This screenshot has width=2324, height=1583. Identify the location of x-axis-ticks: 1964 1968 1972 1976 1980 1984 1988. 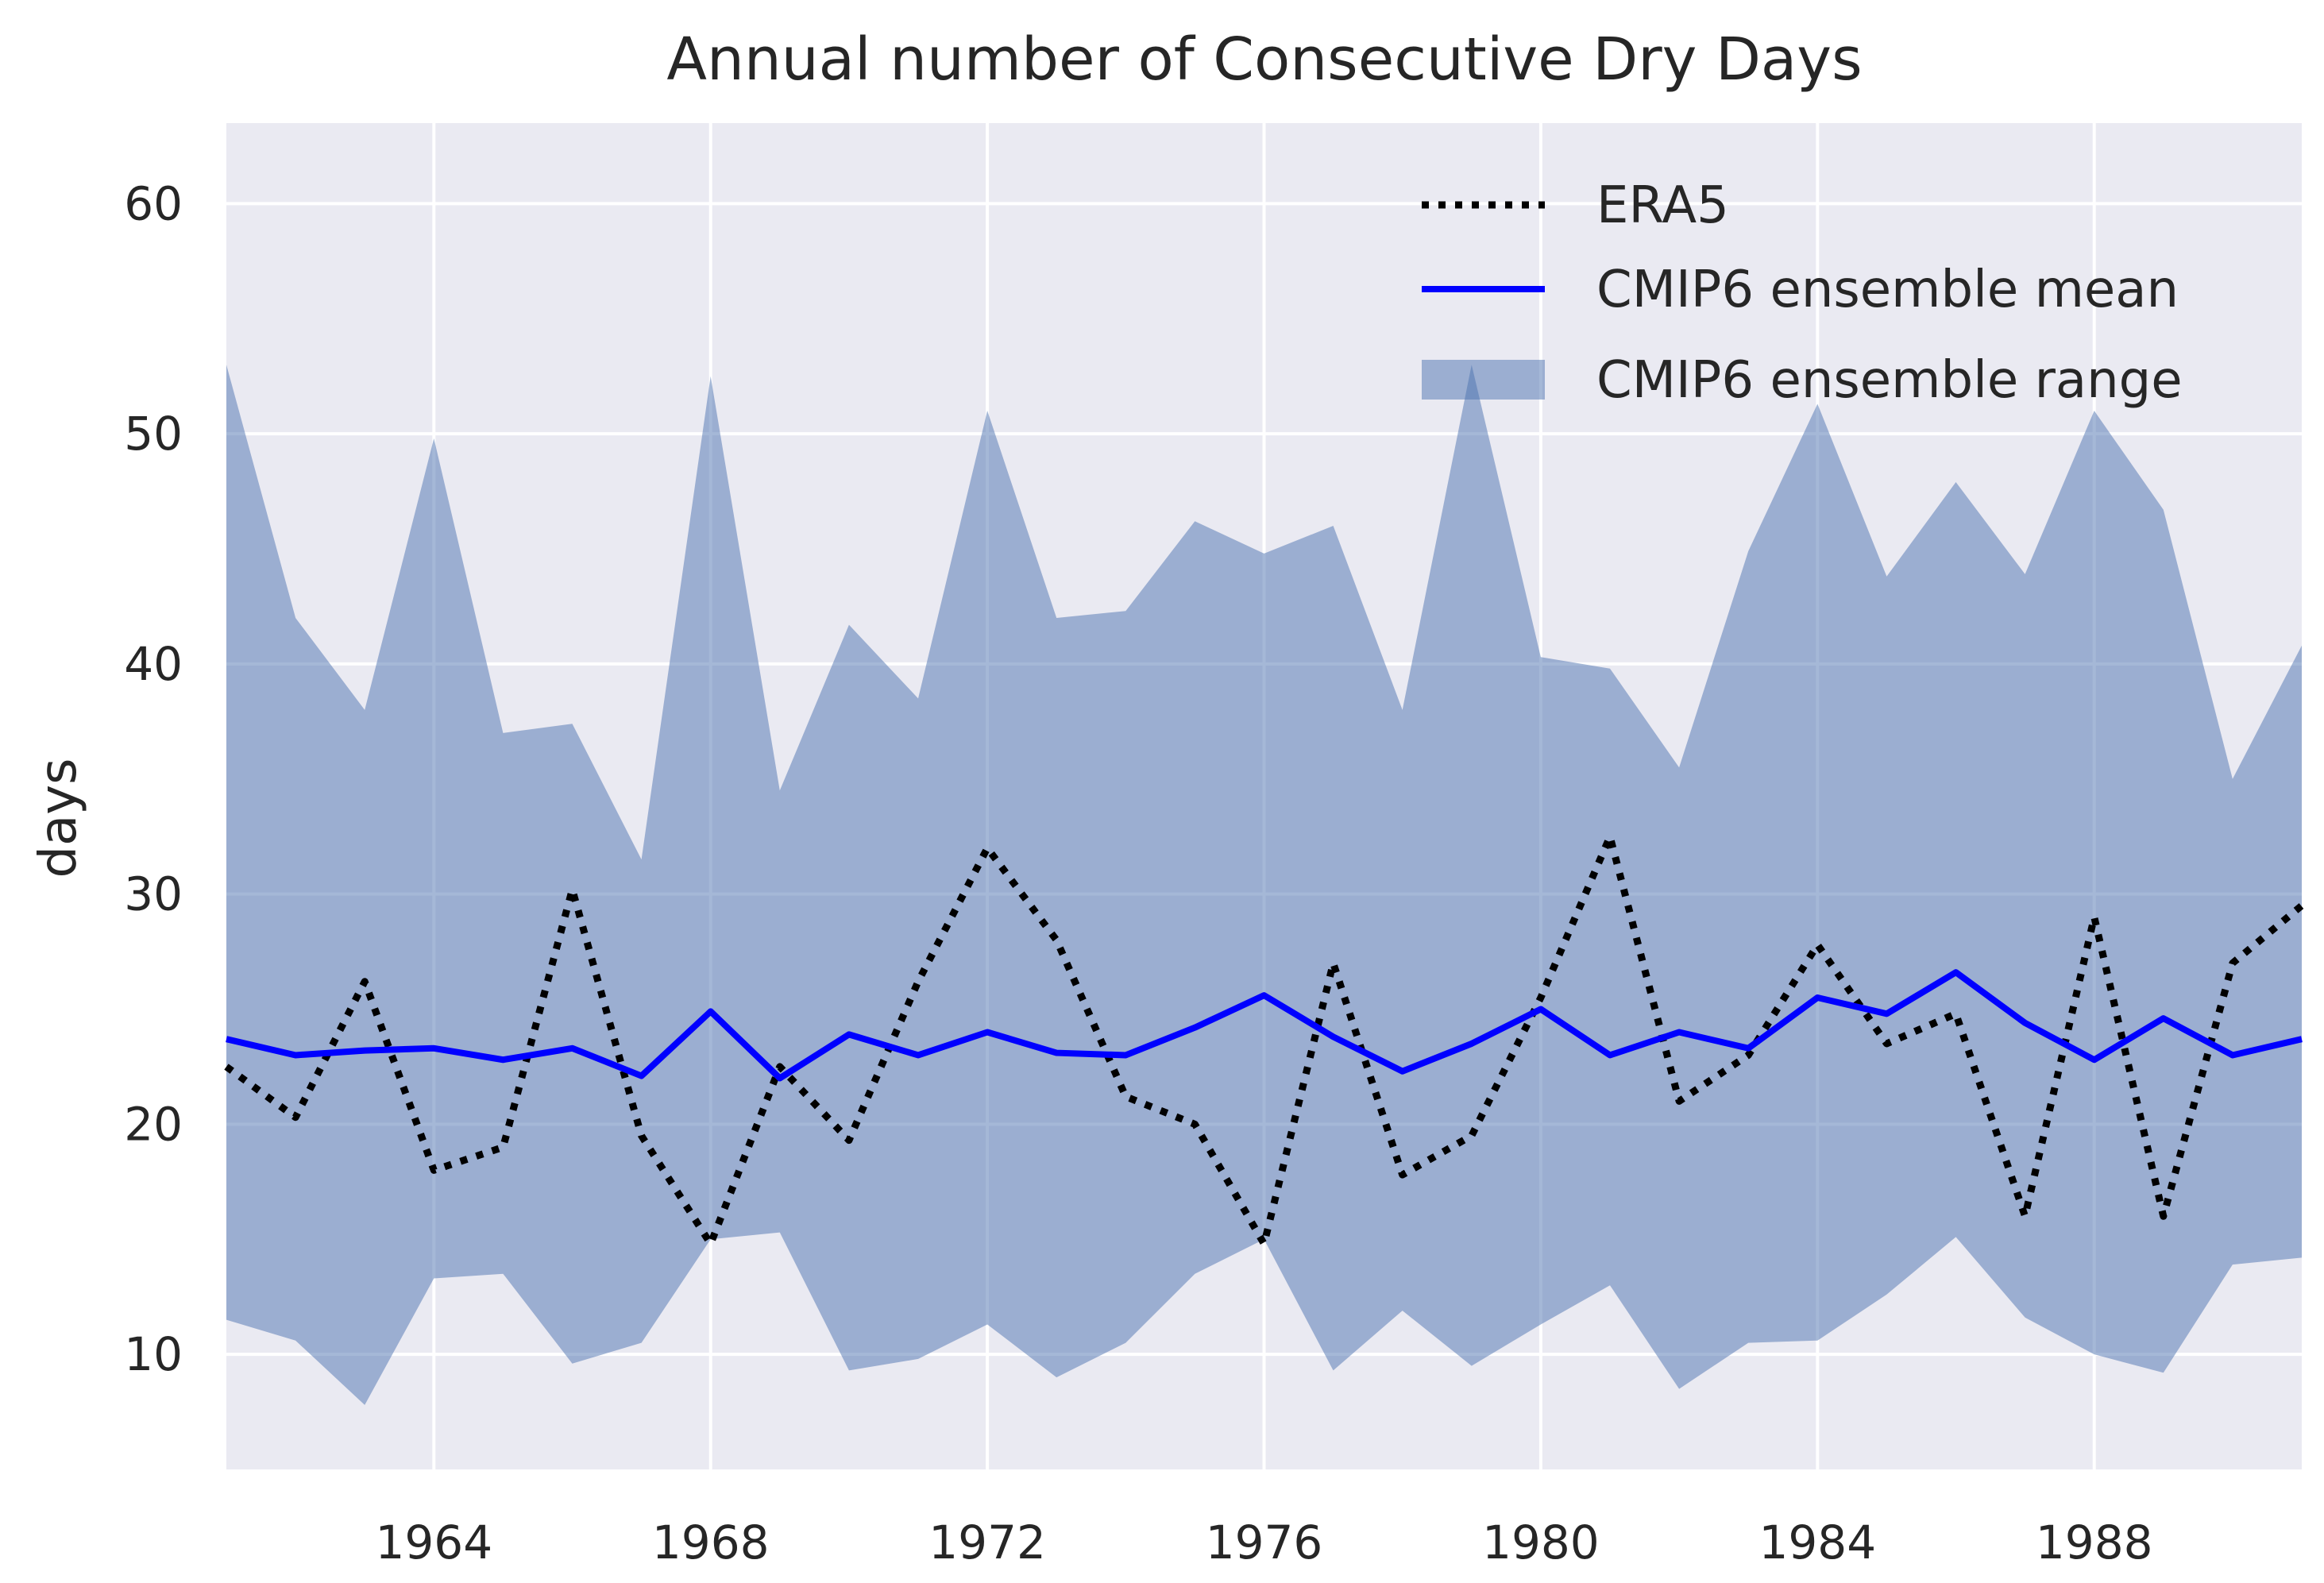
(1263, 1542).